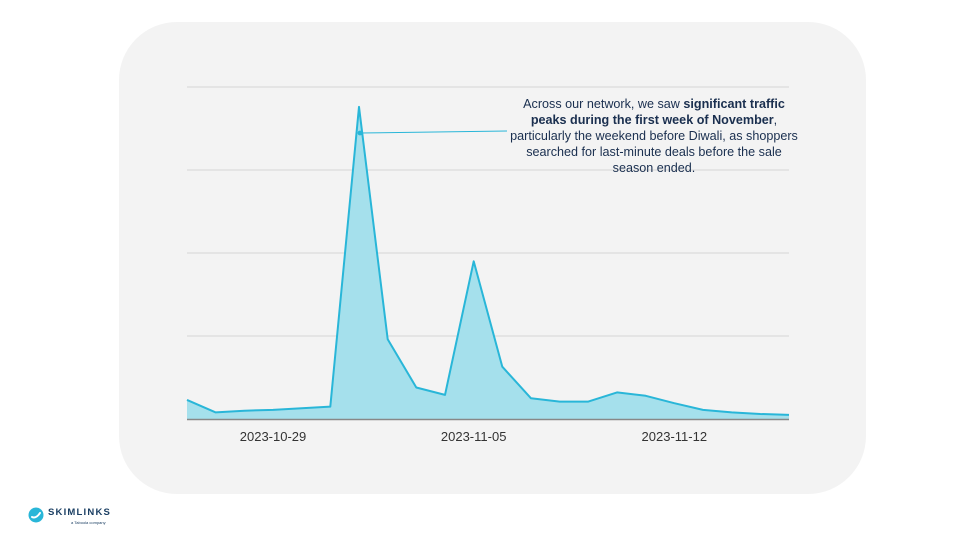  Describe the element at coordinates (80, 512) in the screenshot. I see `brand-name: SKIMLINKS` at that location.